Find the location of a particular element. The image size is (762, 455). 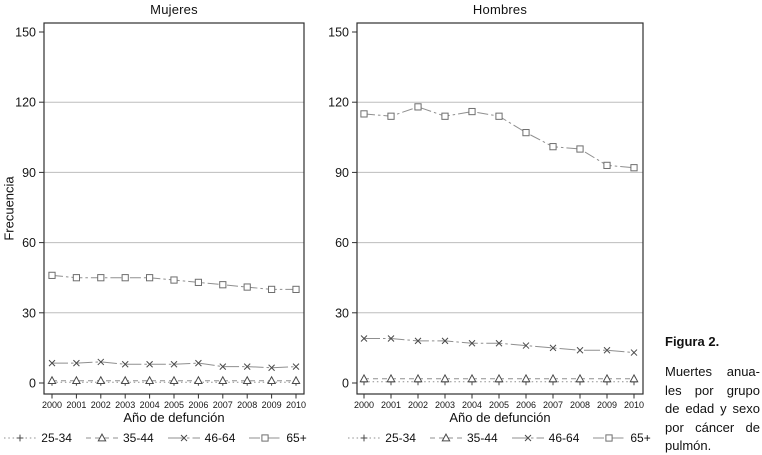

legend-sample-x-icon is located at coordinates (183, 438).